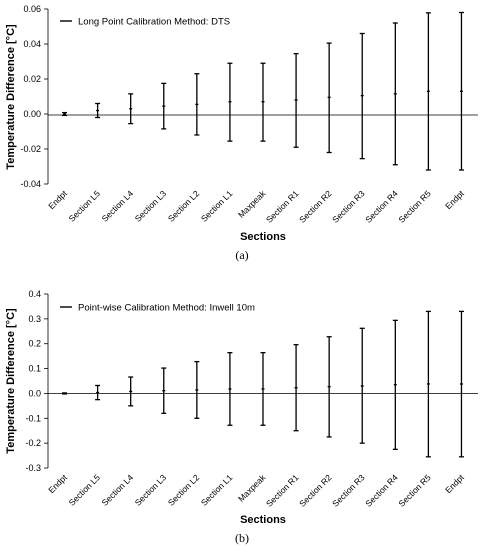 The width and height of the screenshot is (484, 555). Describe the element at coordinates (263, 520) in the screenshot. I see `panel-b-x-axis-title: Sections` at that location.